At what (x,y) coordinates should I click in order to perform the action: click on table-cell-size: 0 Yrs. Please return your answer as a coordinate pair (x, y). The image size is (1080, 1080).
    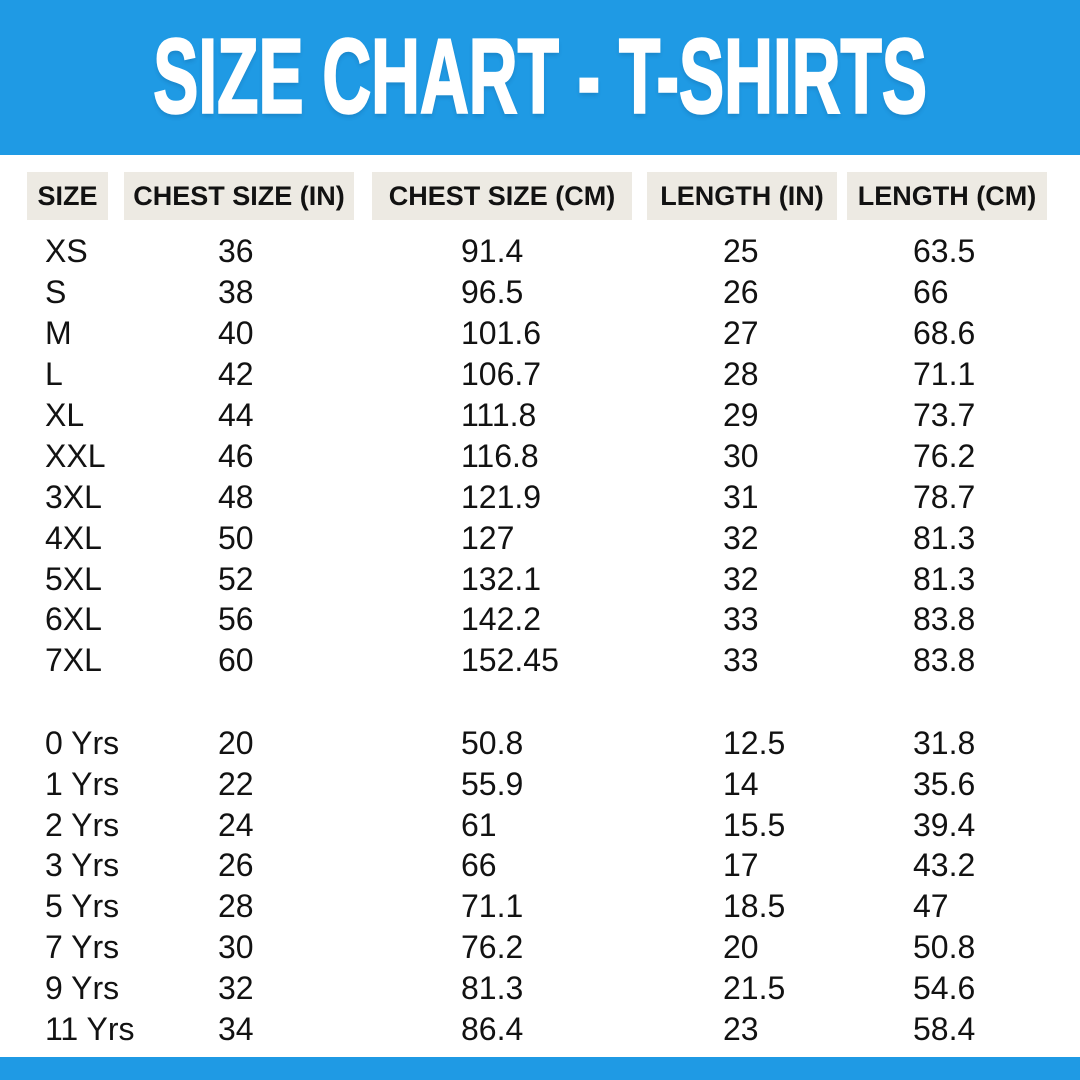
    Looking at the image, I should click on (82, 742).